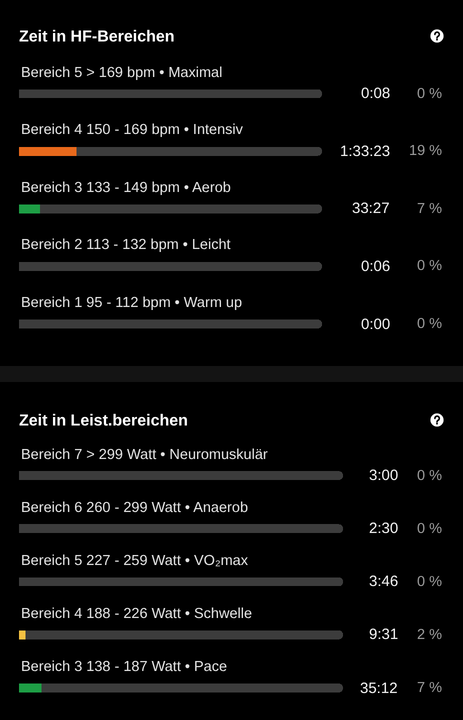  What do you see at coordinates (121, 73) in the screenshot?
I see `y-tick-label: Bereich 5 > 169 bpm • Maximal` at bounding box center [121, 73].